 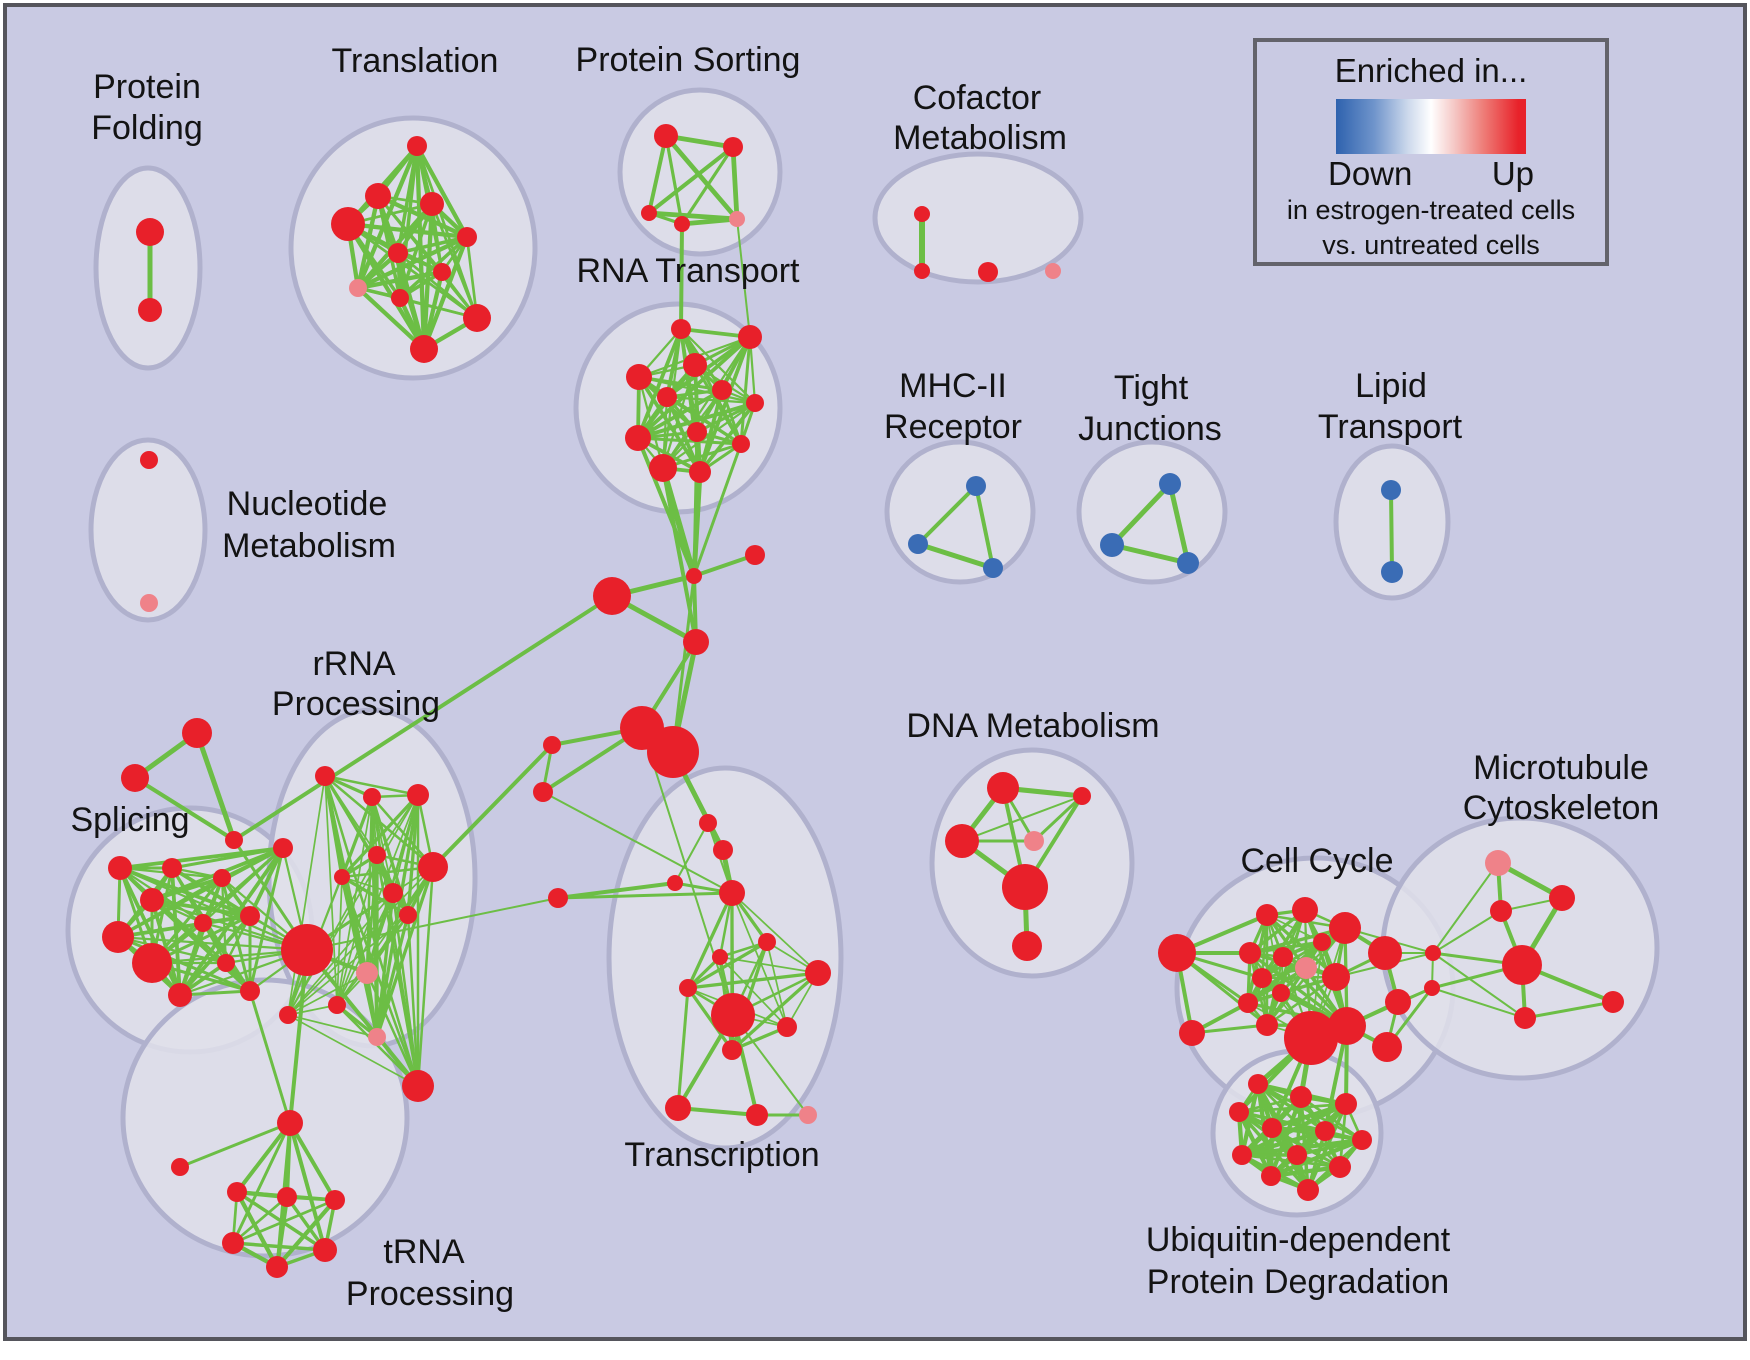 I want to click on node-mt2, so click(x=1562, y=898).